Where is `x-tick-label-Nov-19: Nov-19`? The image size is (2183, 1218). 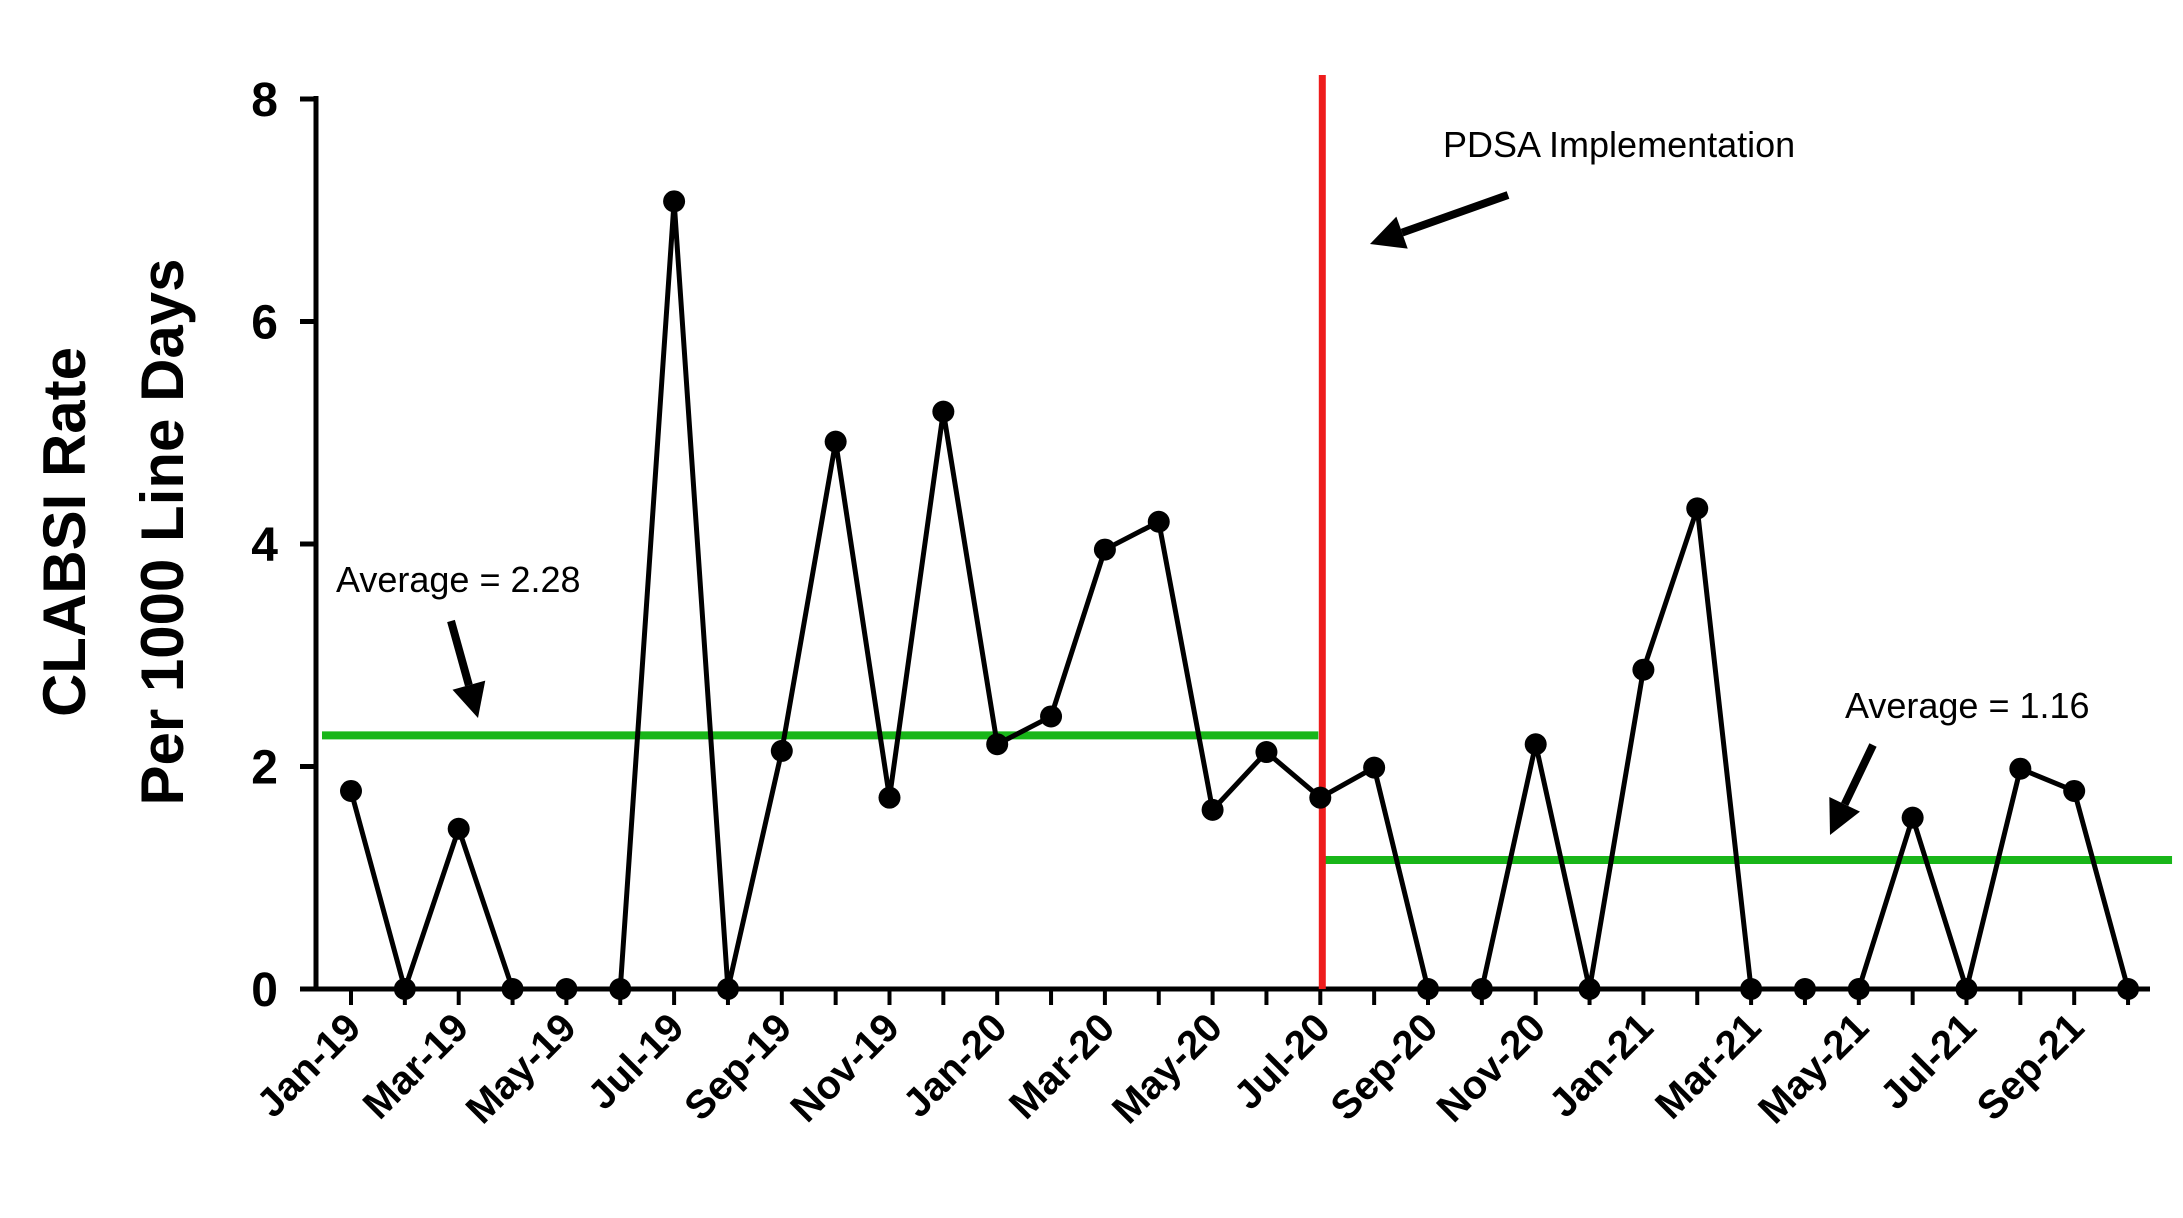 x-tick-label-Nov-19: Nov-19 is located at coordinates (844, 1067).